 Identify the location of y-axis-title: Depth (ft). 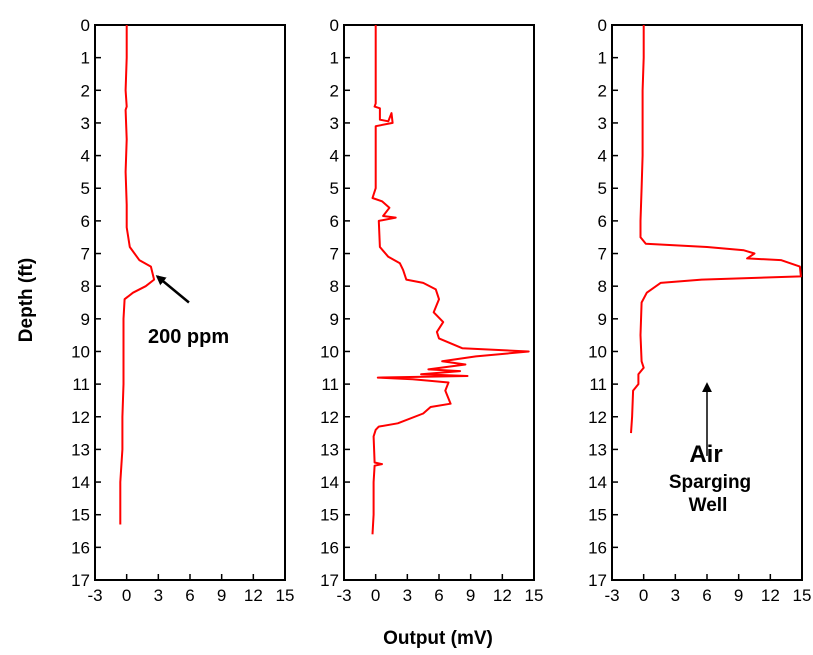
(26, 300).